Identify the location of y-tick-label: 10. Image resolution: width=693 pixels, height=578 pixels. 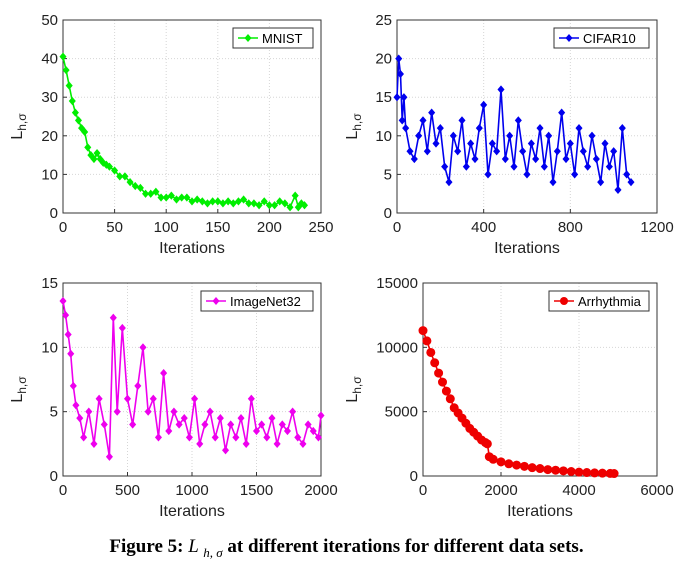
(49, 174).